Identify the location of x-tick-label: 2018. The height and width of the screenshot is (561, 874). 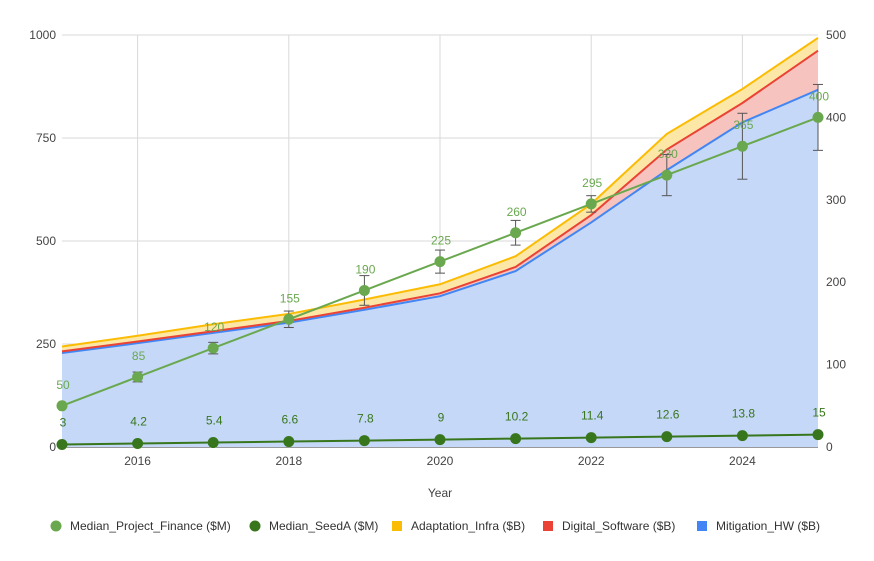
(288, 461).